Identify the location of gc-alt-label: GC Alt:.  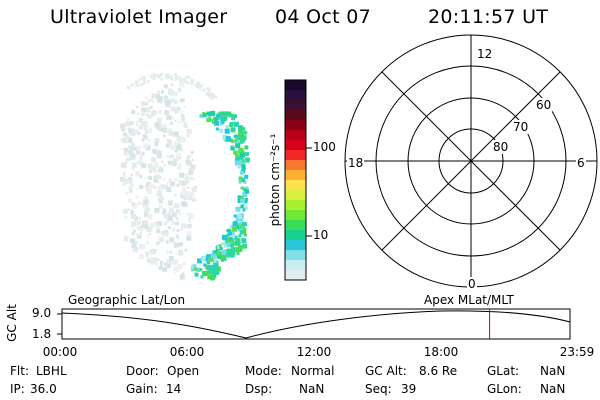
(386, 371).